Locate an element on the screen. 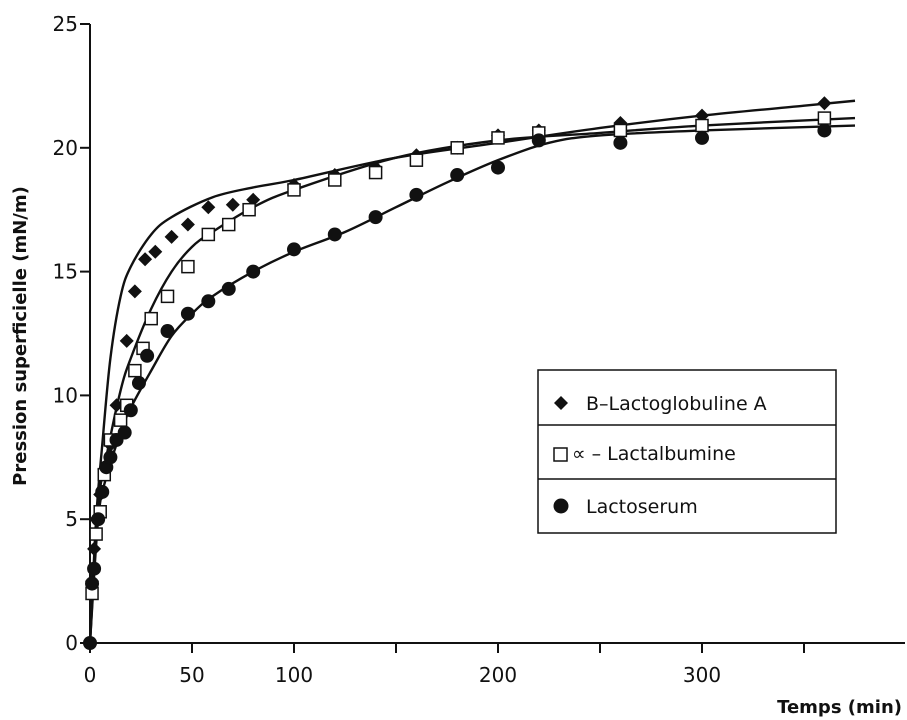  legend-diamond-marker is located at coordinates (561, 403).